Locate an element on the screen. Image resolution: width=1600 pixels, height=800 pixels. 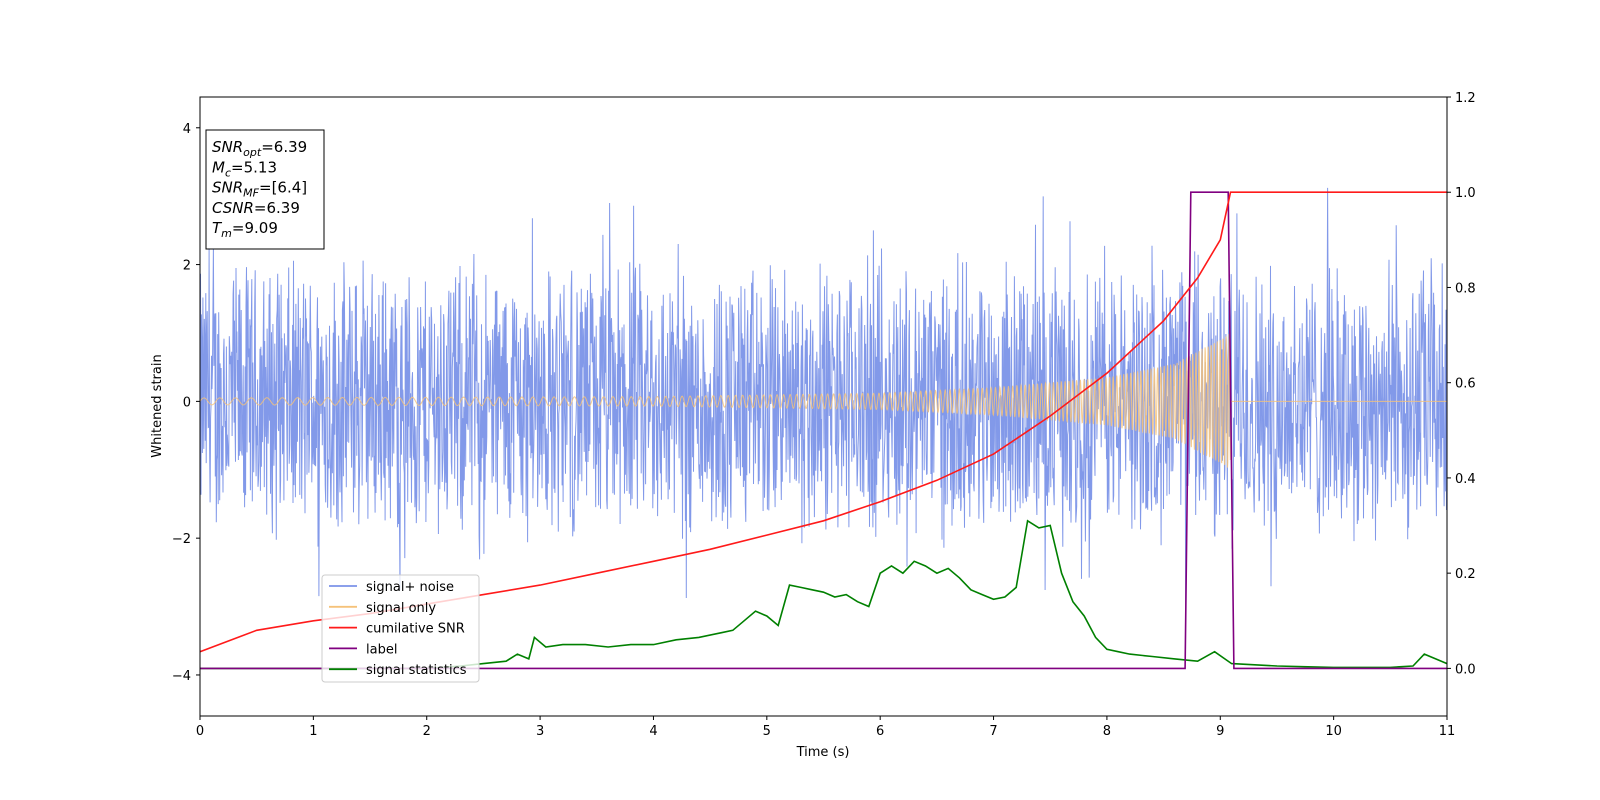
x-tick-label: 5 is located at coordinates (767, 731).